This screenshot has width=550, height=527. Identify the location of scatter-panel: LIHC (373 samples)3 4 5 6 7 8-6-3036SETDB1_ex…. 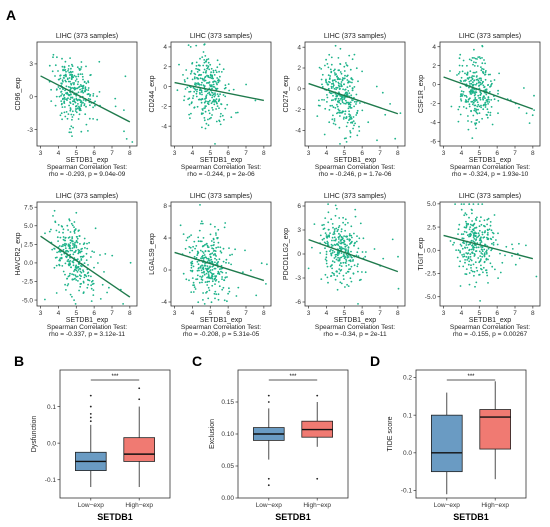
(344, 265).